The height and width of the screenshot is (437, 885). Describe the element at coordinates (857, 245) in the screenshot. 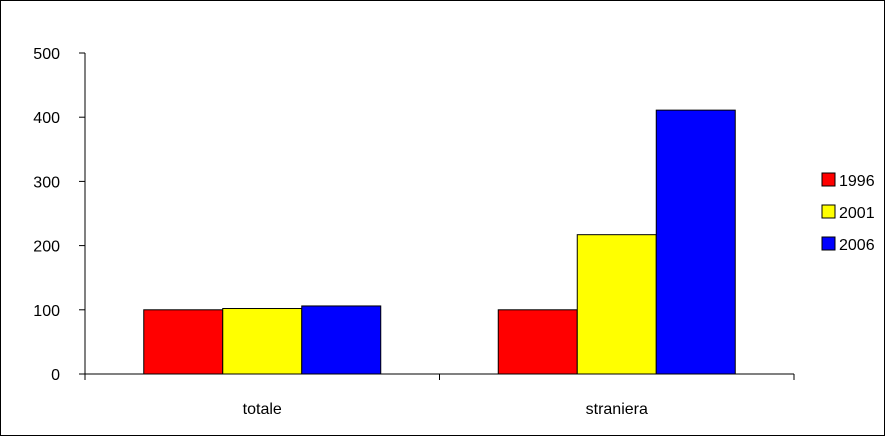

I see `legend-label: 2006` at that location.